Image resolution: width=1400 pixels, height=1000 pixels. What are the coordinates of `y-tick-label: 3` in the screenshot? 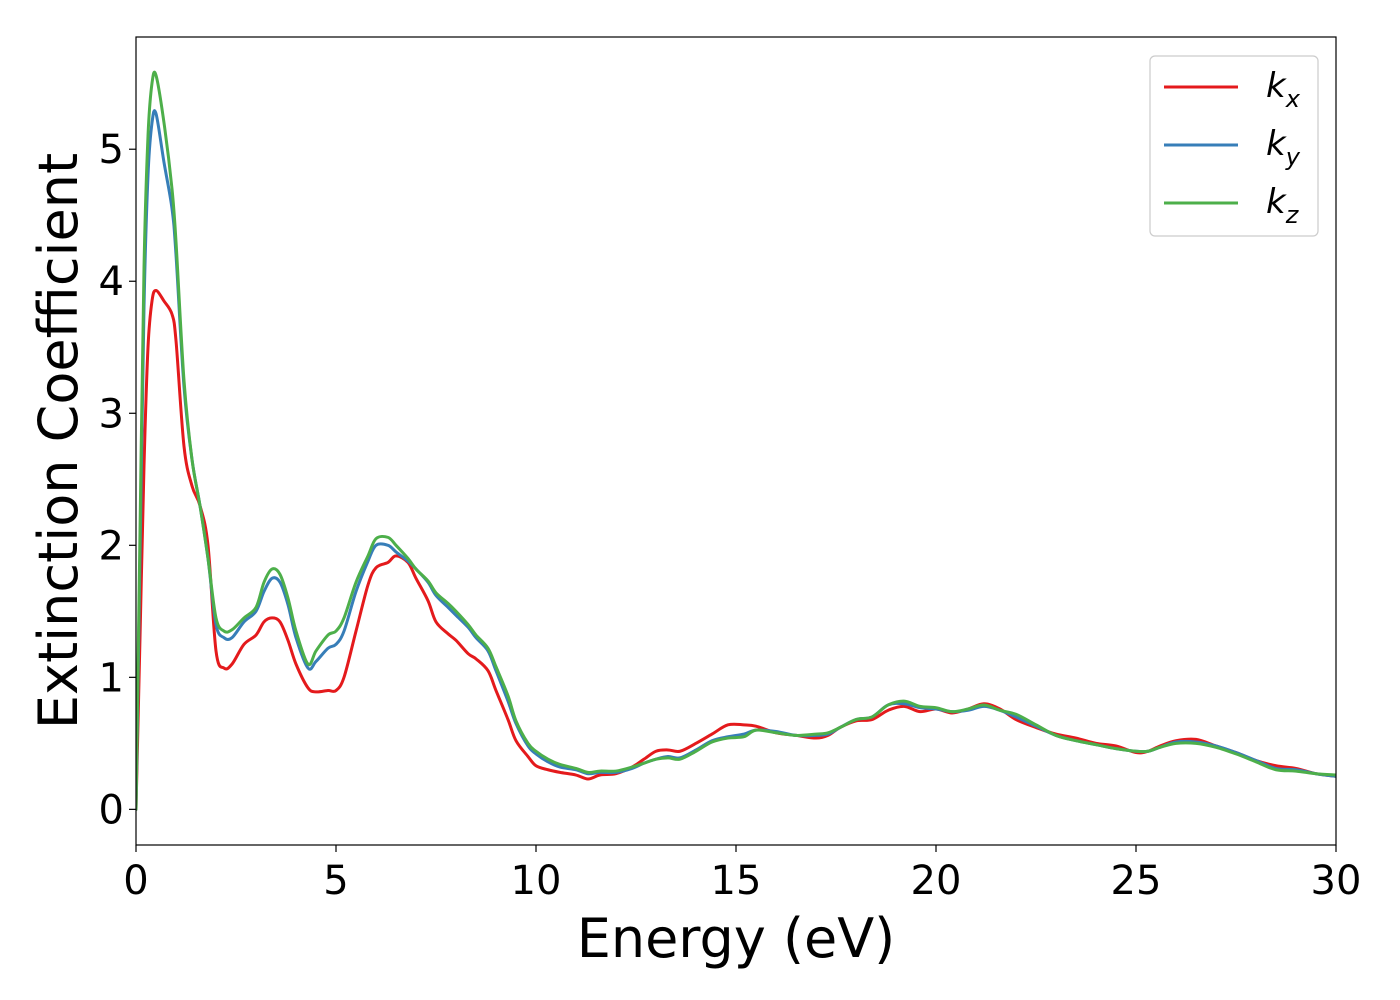 It's located at (111, 414).